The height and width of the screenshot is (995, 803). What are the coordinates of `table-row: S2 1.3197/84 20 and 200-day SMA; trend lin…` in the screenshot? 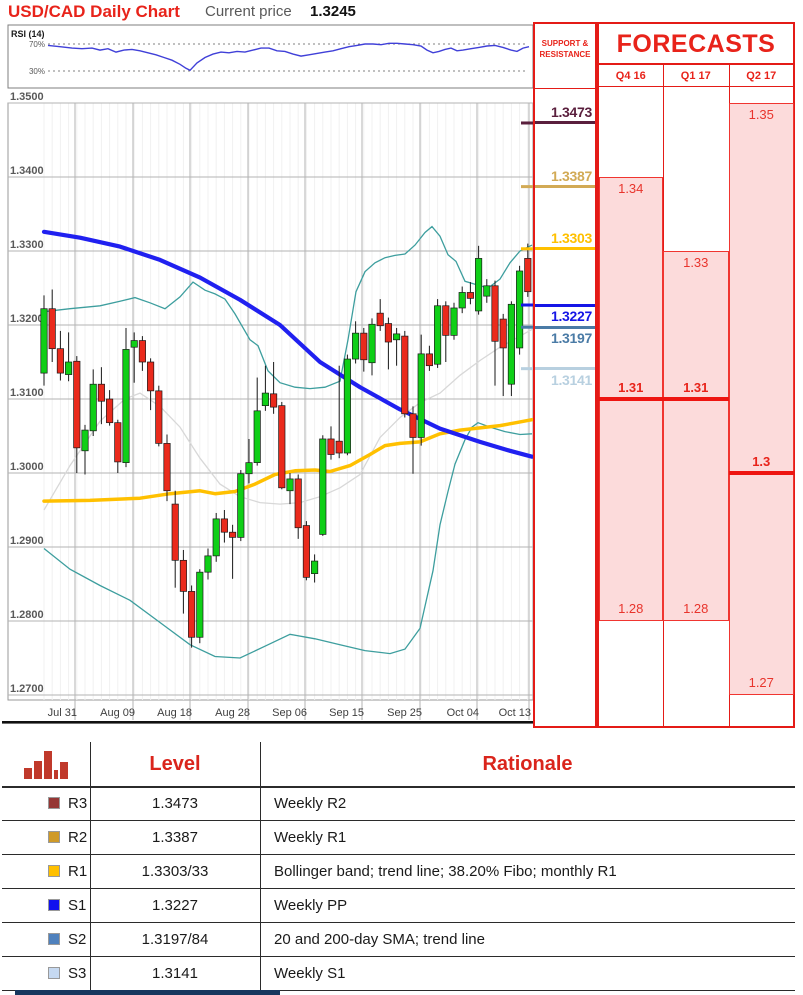 It's located at (398, 939).